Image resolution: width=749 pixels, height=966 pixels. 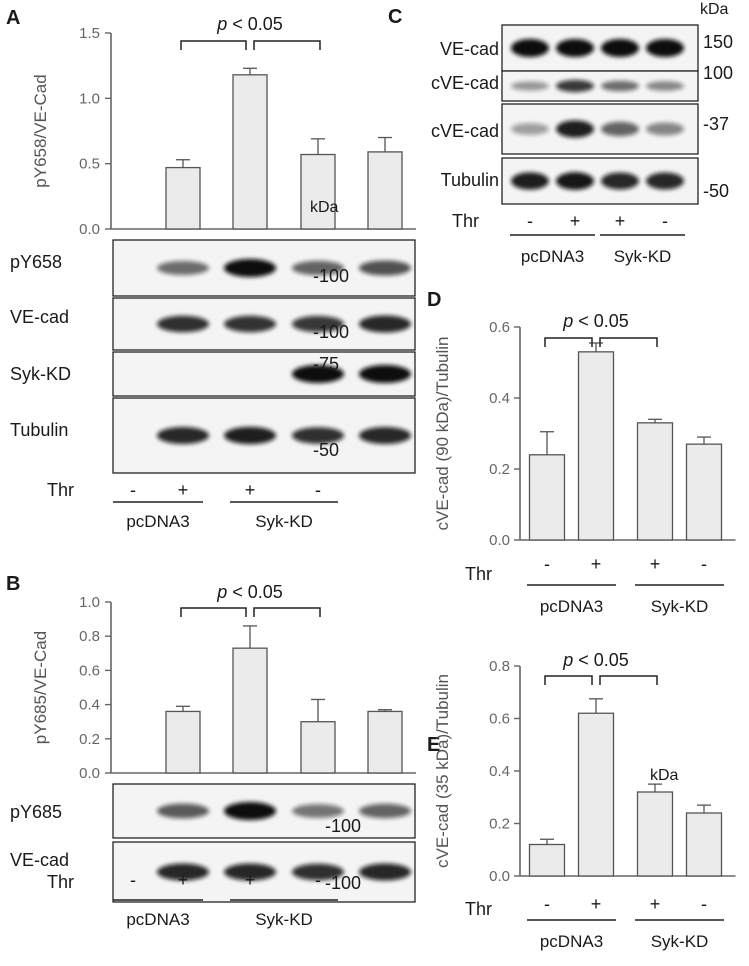 I want to click on mw-marker: 100, so click(x=718, y=73).